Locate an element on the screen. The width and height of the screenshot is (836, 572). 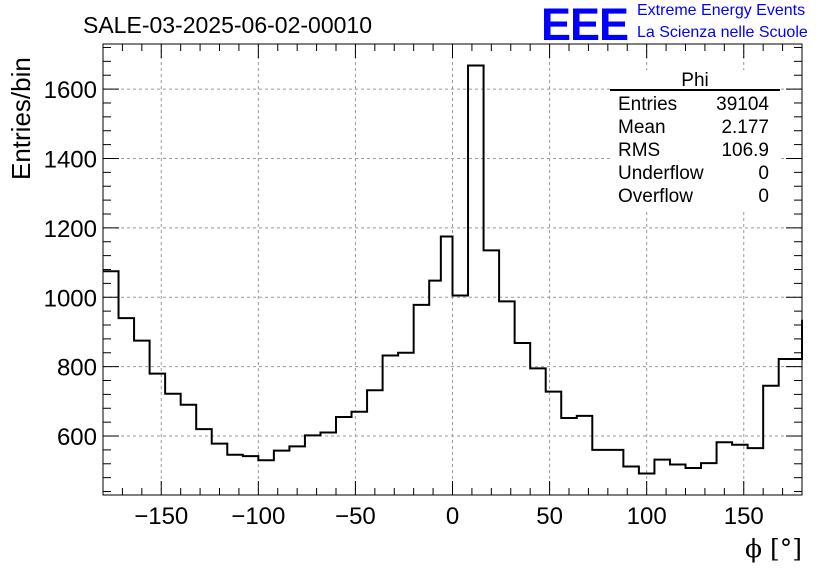
y-tick-label: 600 is located at coordinates (77, 437).